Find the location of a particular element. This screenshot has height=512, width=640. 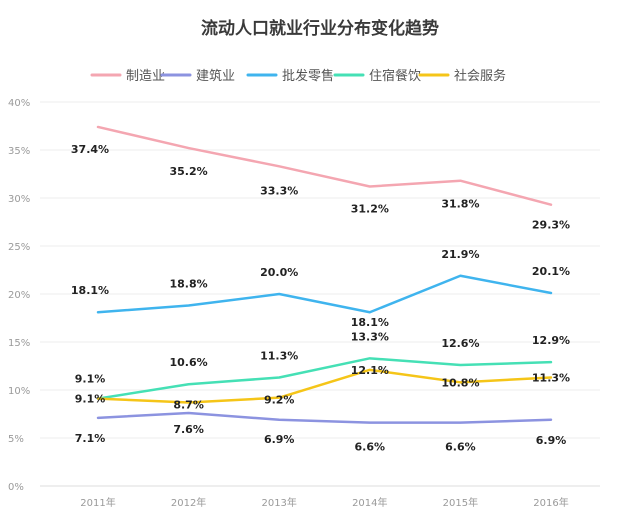

data-label: 18.8% is located at coordinates (189, 284).